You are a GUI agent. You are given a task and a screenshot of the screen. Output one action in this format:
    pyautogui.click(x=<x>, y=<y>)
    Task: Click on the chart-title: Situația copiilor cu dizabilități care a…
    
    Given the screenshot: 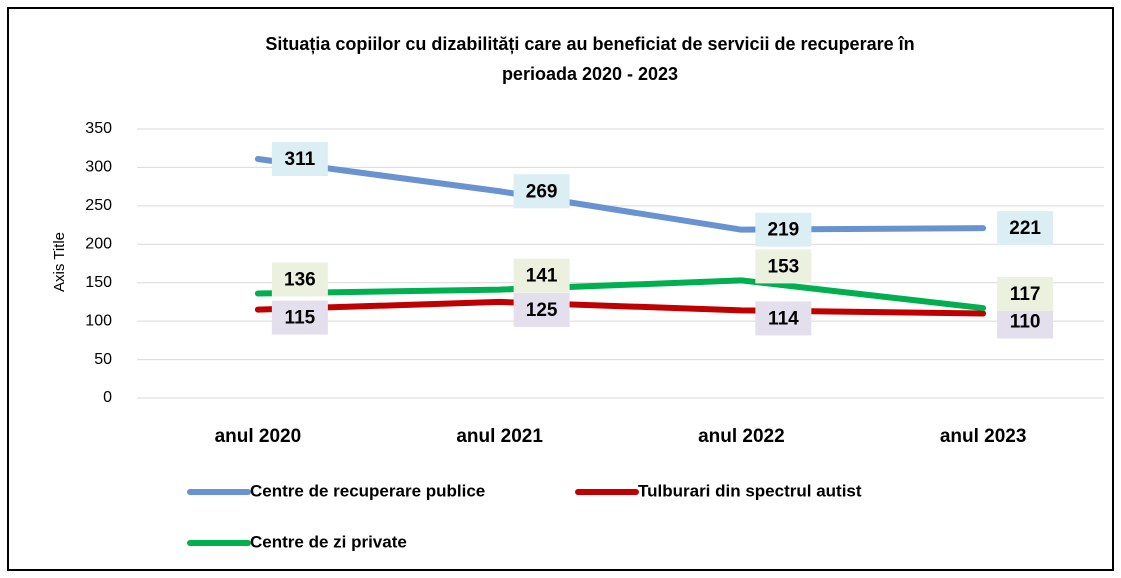 What is the action you would take?
    pyautogui.click(x=589, y=59)
    